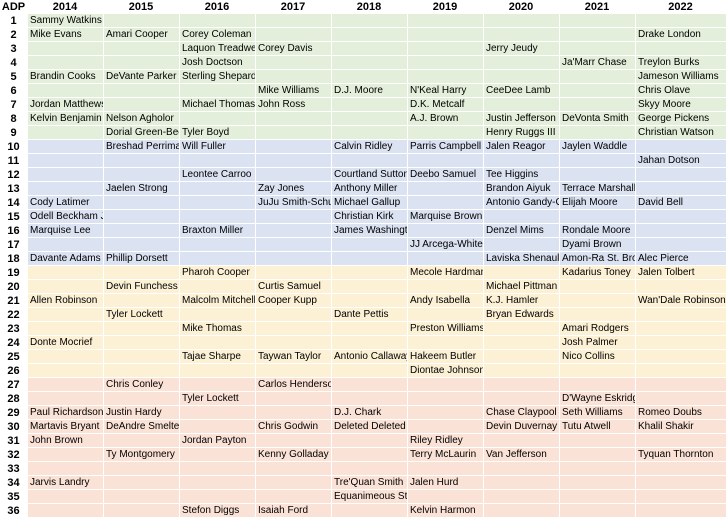  What do you see at coordinates (518, 90) in the screenshot?
I see `player-cell: CeeDee Lamb` at bounding box center [518, 90].